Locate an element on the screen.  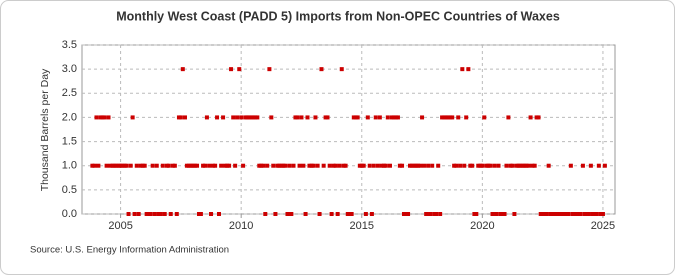
y-tick-label: 0.0 is located at coordinates (69, 214).